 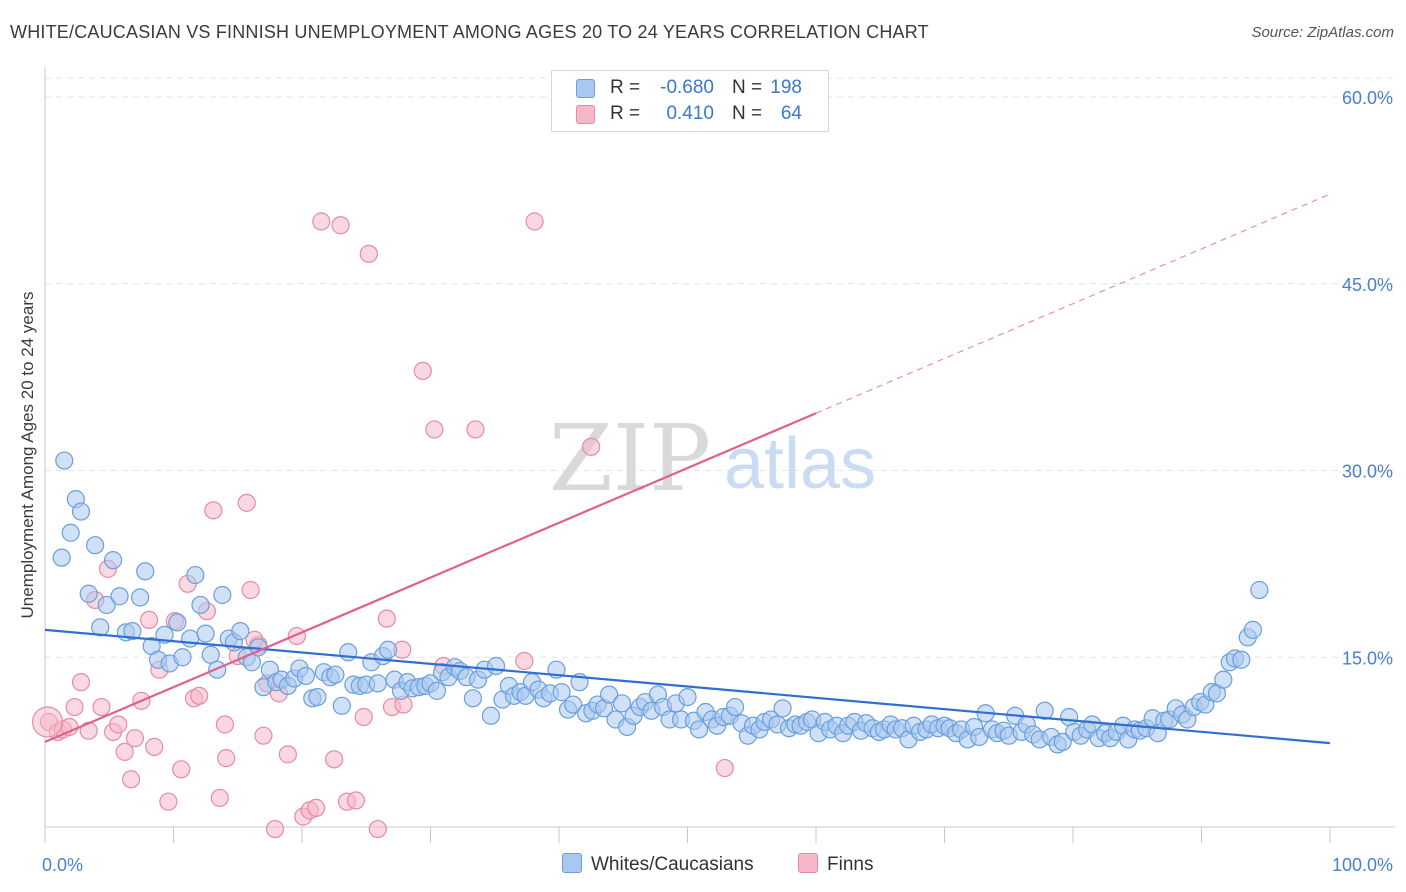 What do you see at coordinates (1367, 98) in the screenshot?
I see `y-tick-label: 60.0%` at bounding box center [1367, 98].